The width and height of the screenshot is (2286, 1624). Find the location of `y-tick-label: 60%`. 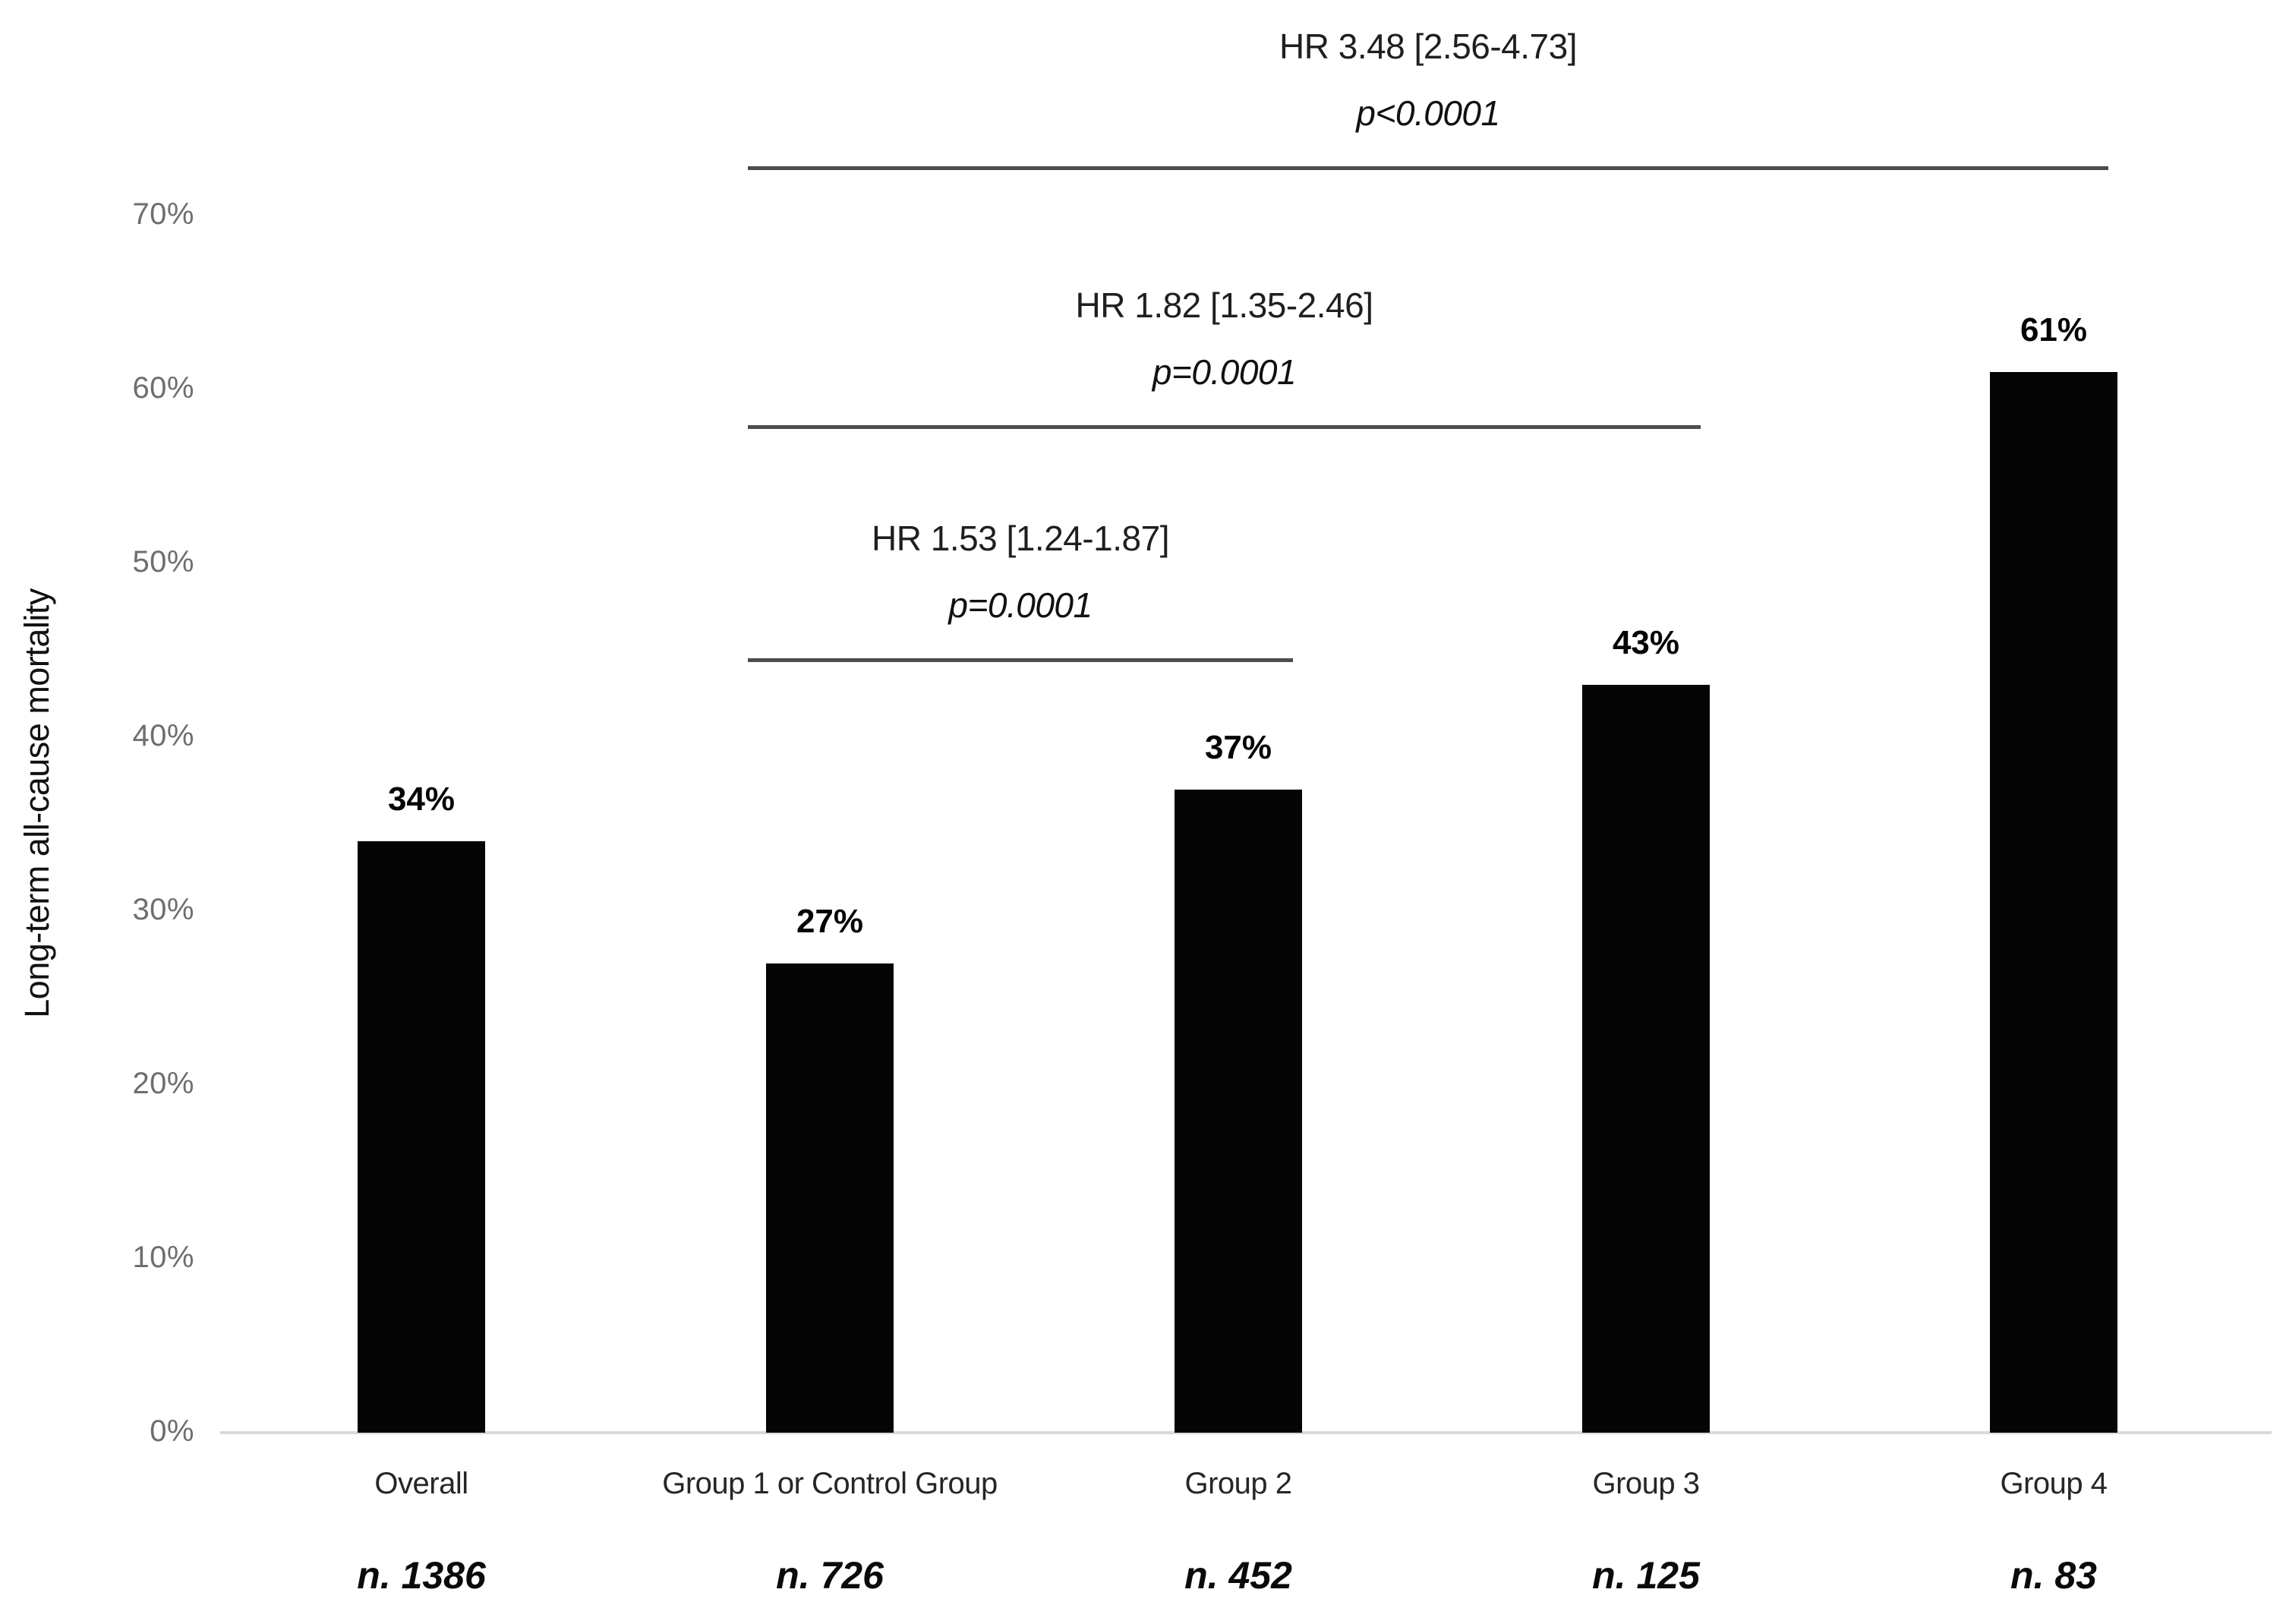

y-tick-label: 60% is located at coordinates (163, 388).